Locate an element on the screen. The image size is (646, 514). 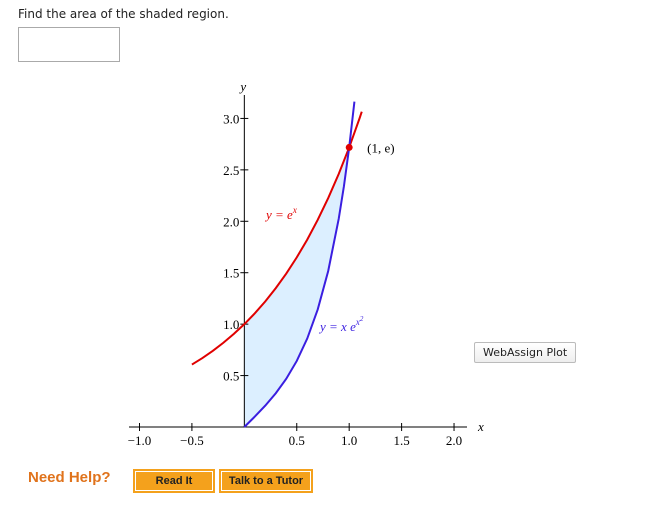
y-axis-label: y is located at coordinates (242, 86).